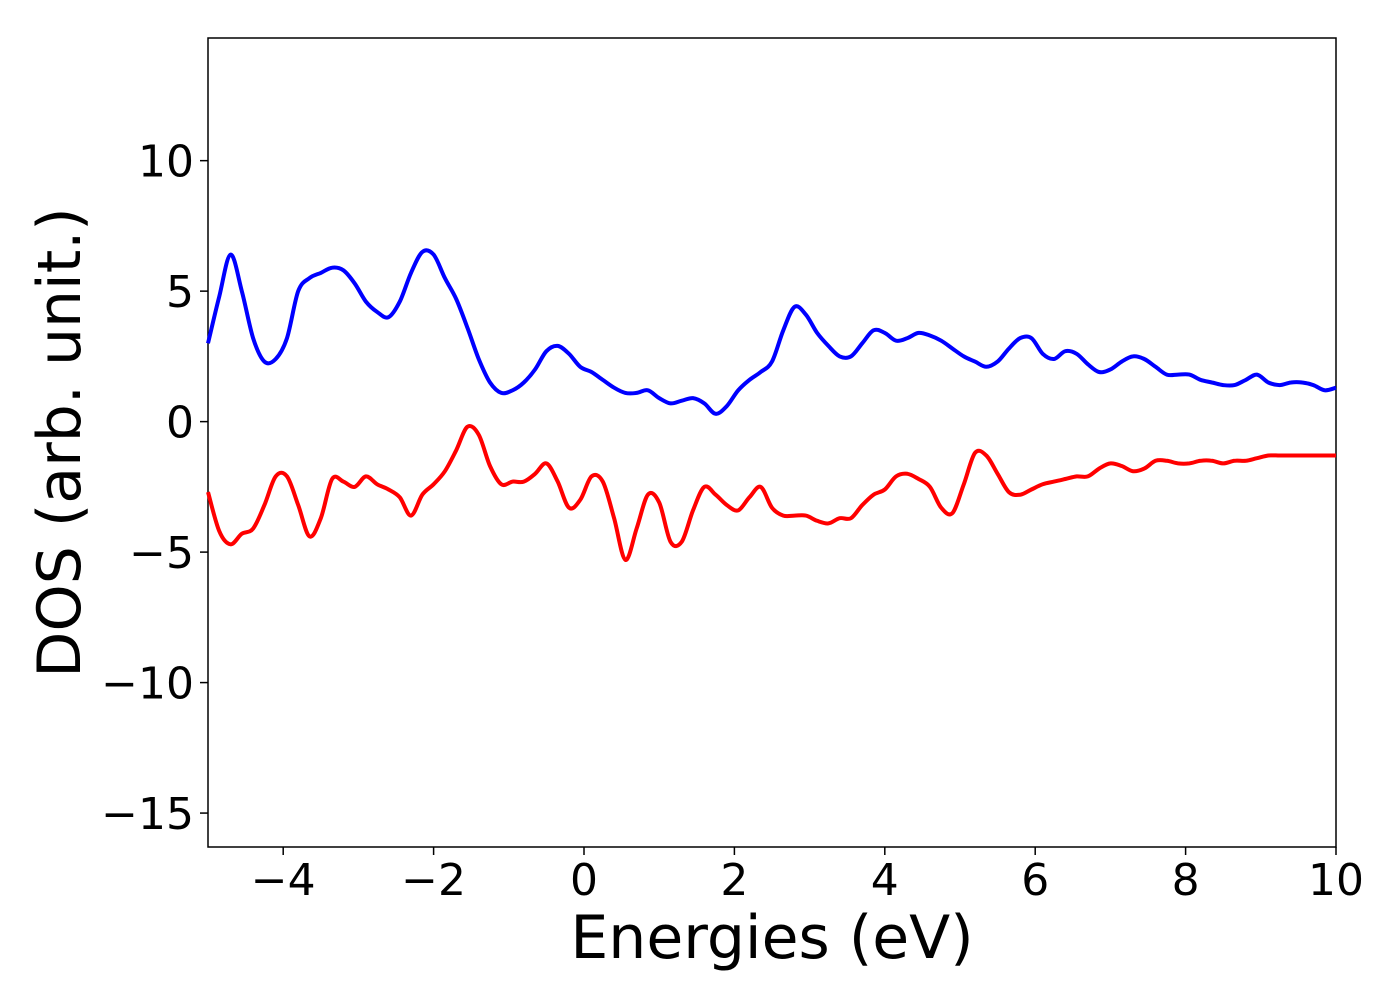  What do you see at coordinates (154, 488) in the screenshot?
I see `y-axis: −15 −10 −5 0 5 10` at bounding box center [154, 488].